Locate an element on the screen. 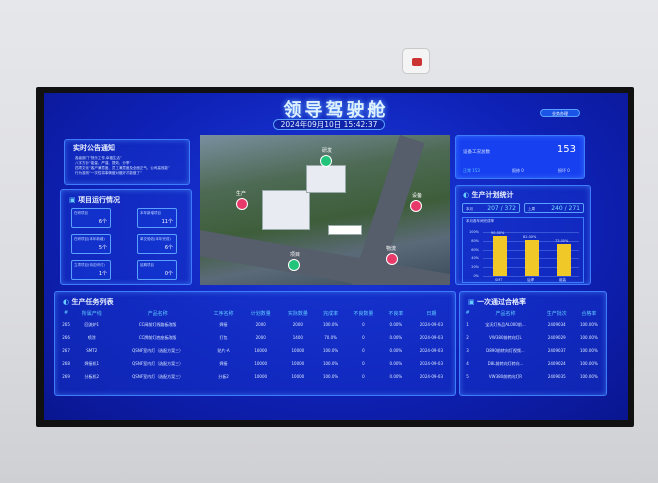 The height and width of the screenshot is (483, 658). map-pin-equipment is located at coordinates (416, 206).